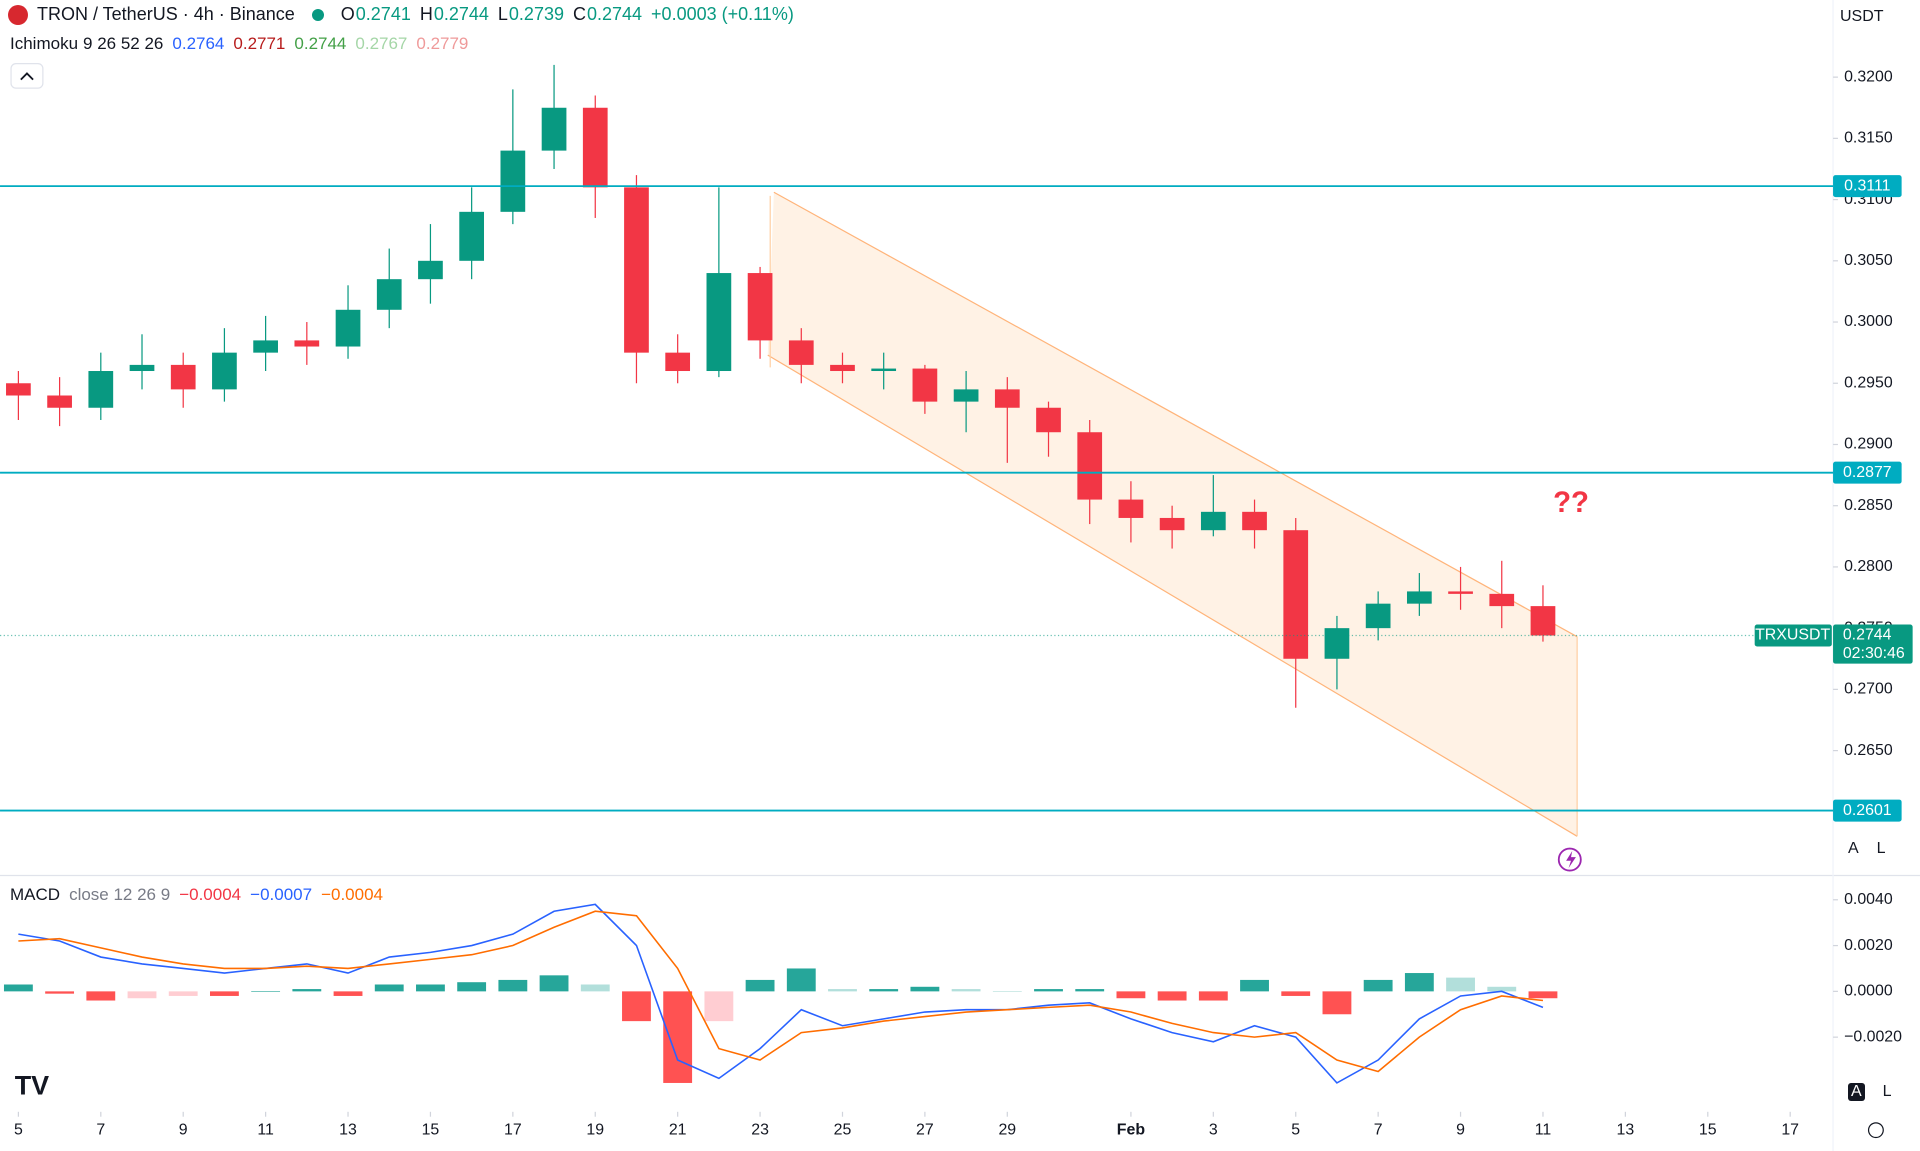  Describe the element at coordinates (1868, 76) in the screenshot. I see `y-tick-label: 0.3200` at that location.